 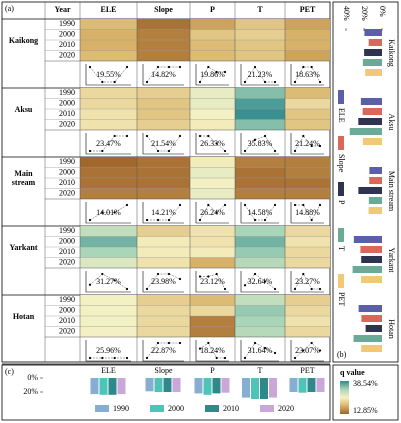 I want to click on mean-value: 32.64%, so click(x=260, y=281).